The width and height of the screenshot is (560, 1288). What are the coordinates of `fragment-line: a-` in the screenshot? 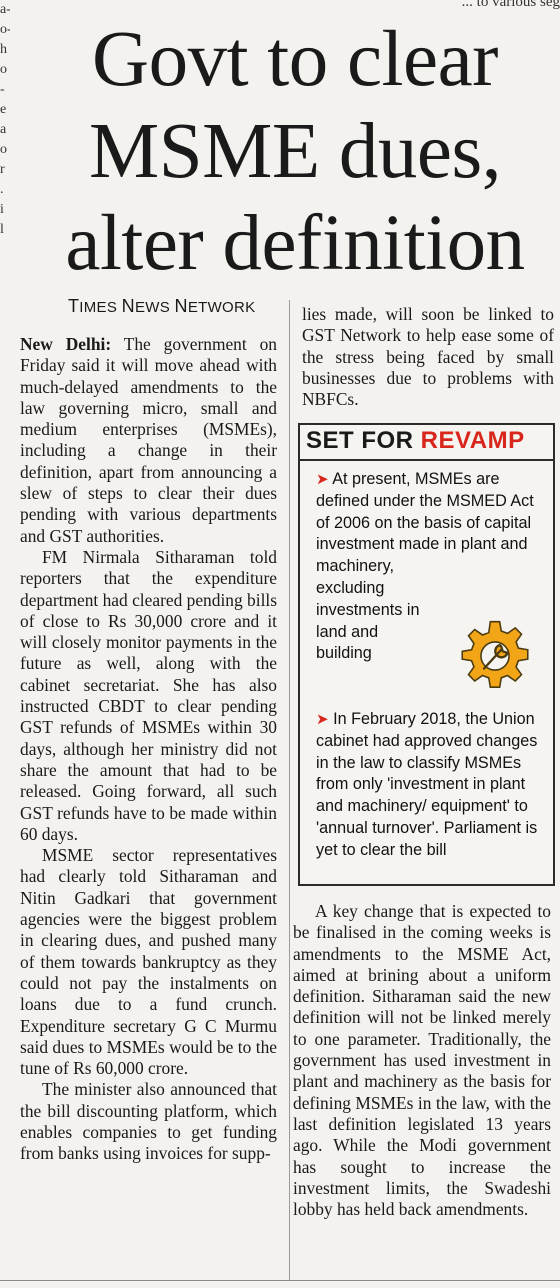 It's located at (5, 9).